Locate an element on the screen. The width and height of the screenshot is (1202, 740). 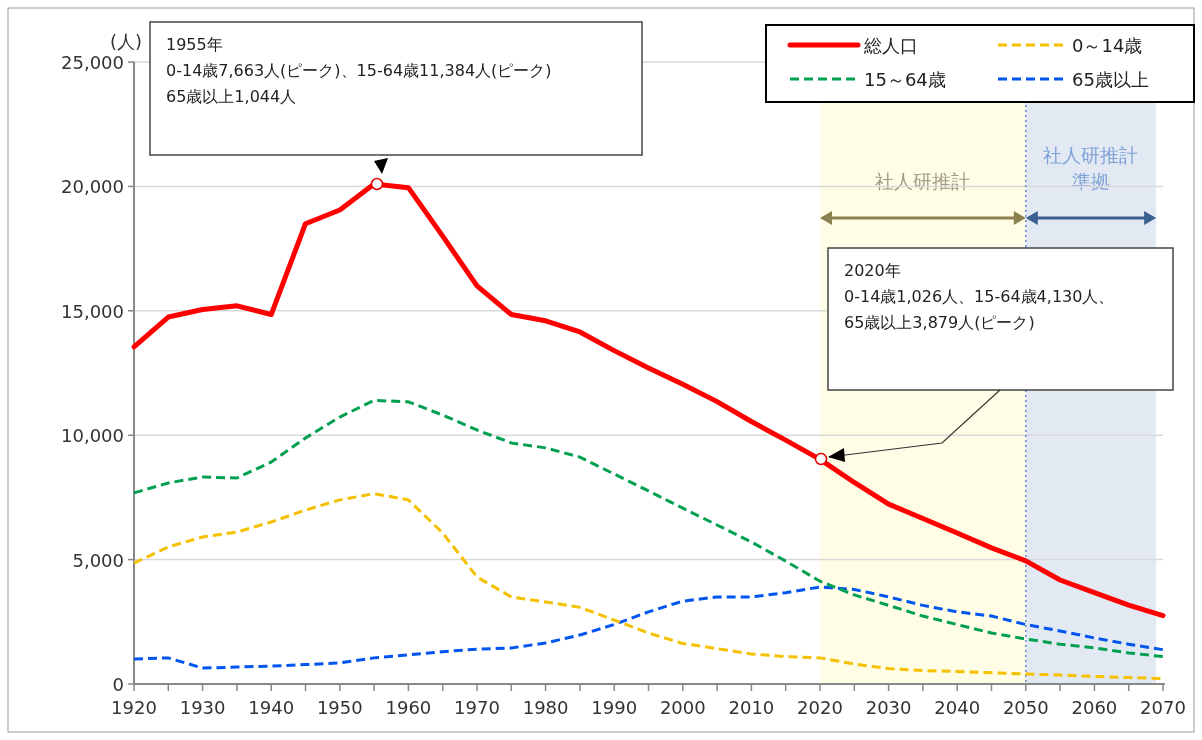
legend-label: 0～14歳 is located at coordinates (1107, 45).